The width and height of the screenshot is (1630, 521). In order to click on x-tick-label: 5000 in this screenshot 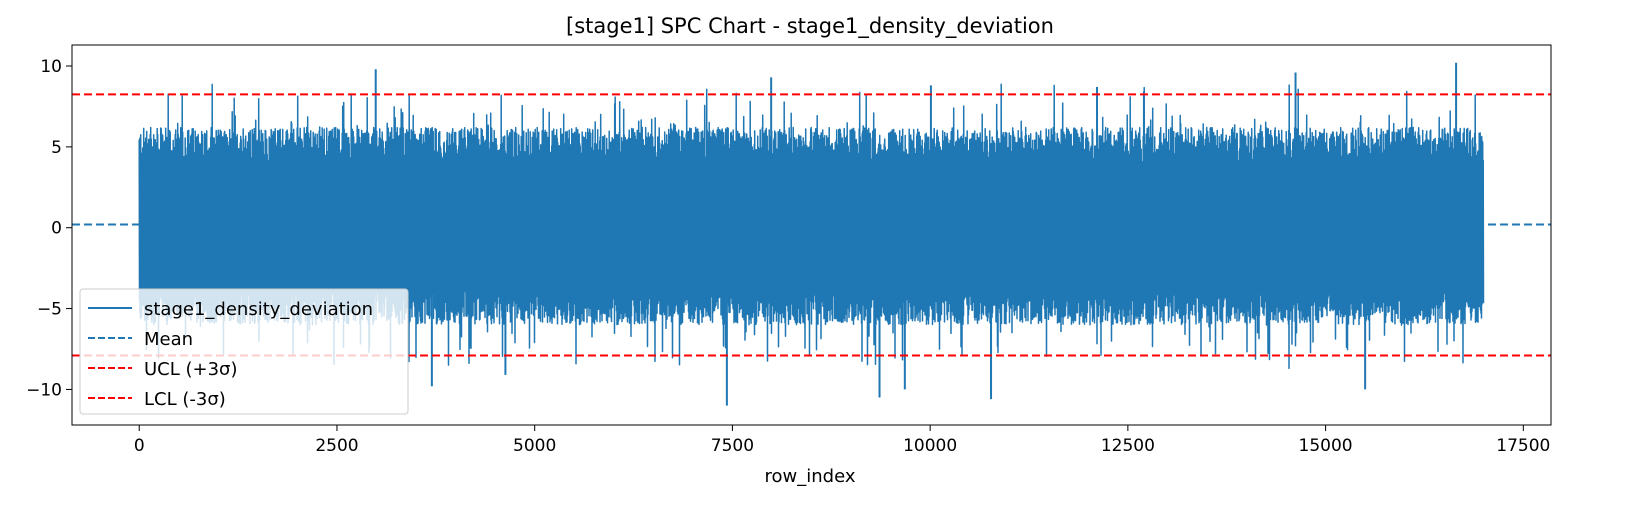, I will do `click(534, 446)`.